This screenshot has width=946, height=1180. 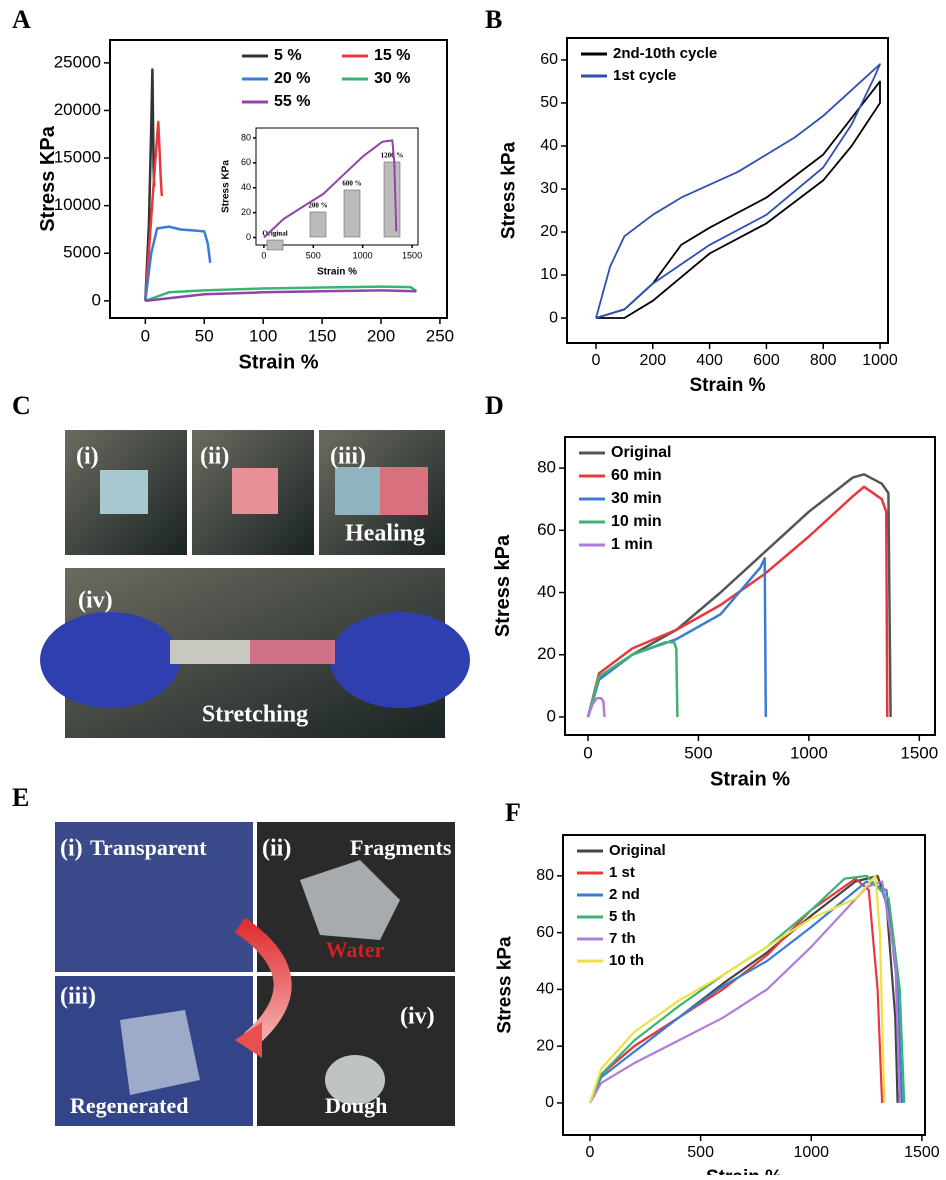 What do you see at coordinates (400, 660) in the screenshot?
I see `glove` at bounding box center [400, 660].